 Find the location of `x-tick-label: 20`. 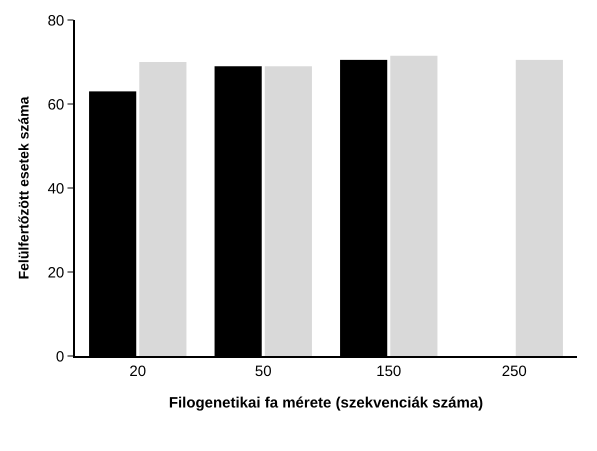

x-tick-label: 20 is located at coordinates (137, 371).